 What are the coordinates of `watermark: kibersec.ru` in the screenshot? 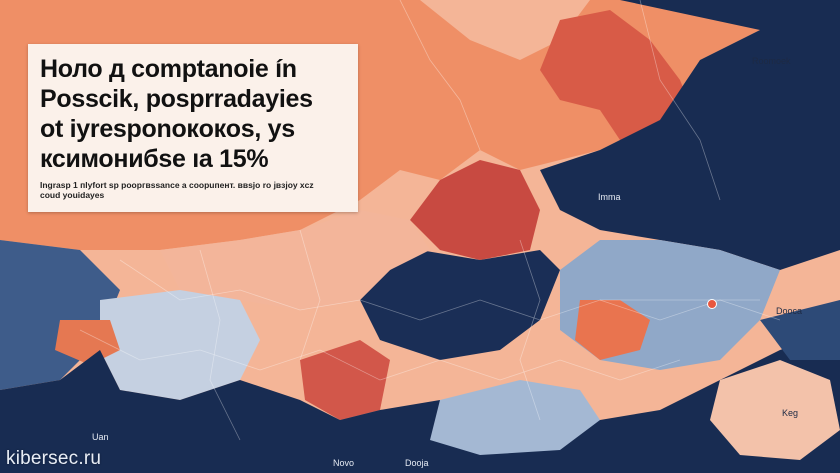 It's located at (54, 458).